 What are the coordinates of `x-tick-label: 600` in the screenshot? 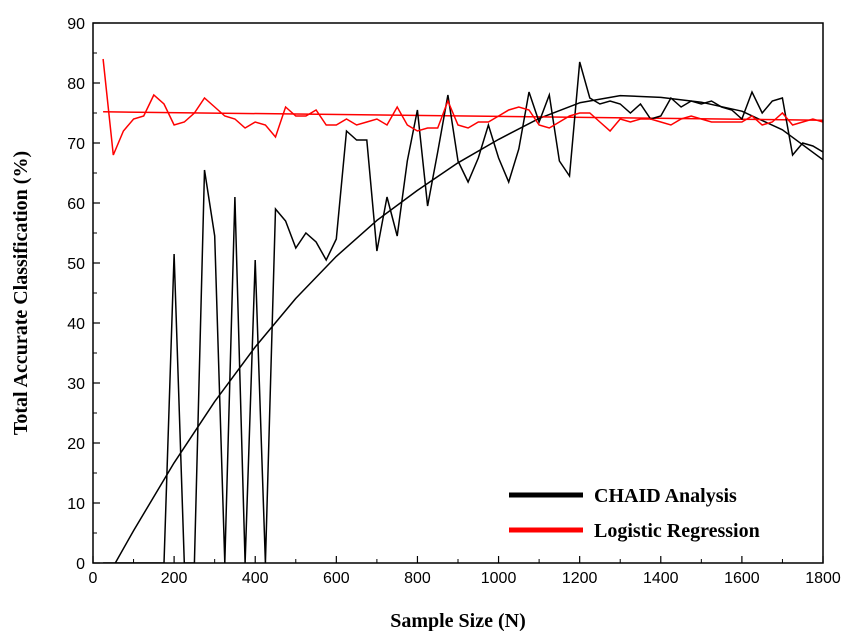 It's located at (336, 578).